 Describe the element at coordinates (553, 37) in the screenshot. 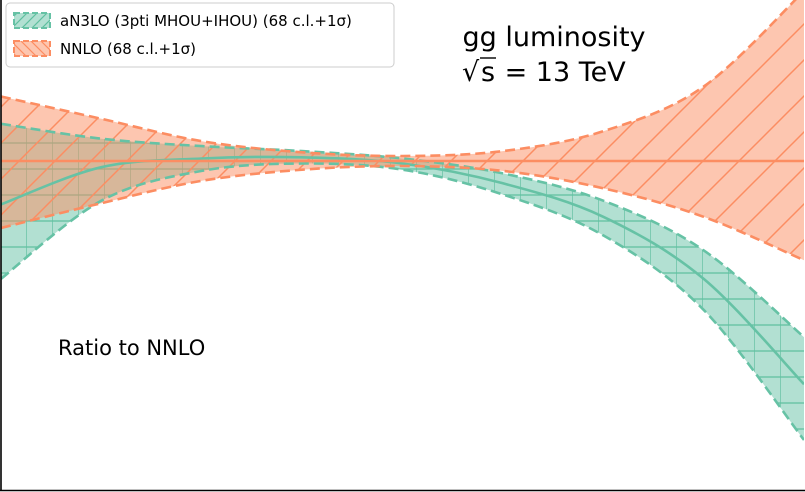

I see `chart-title: gg luminosity` at that location.